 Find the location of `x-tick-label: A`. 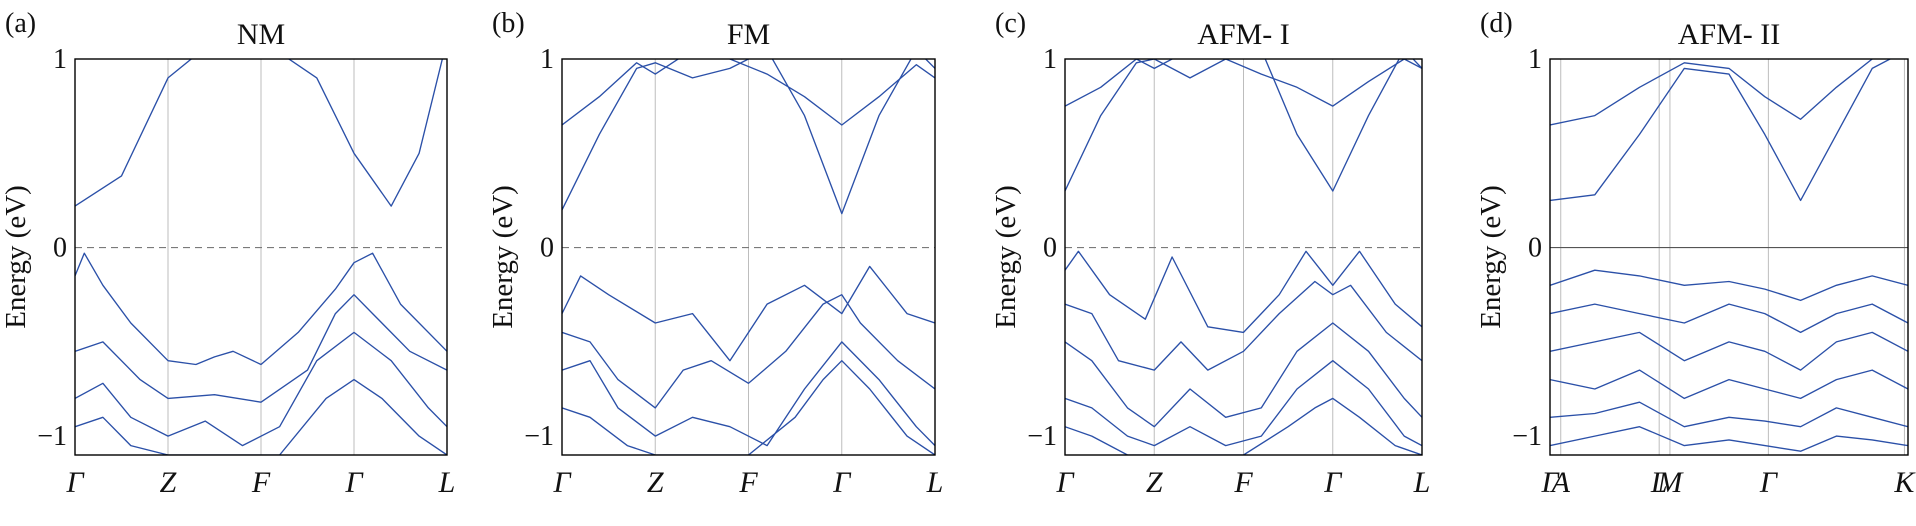

x-tick-label: A is located at coordinates (1560, 482).